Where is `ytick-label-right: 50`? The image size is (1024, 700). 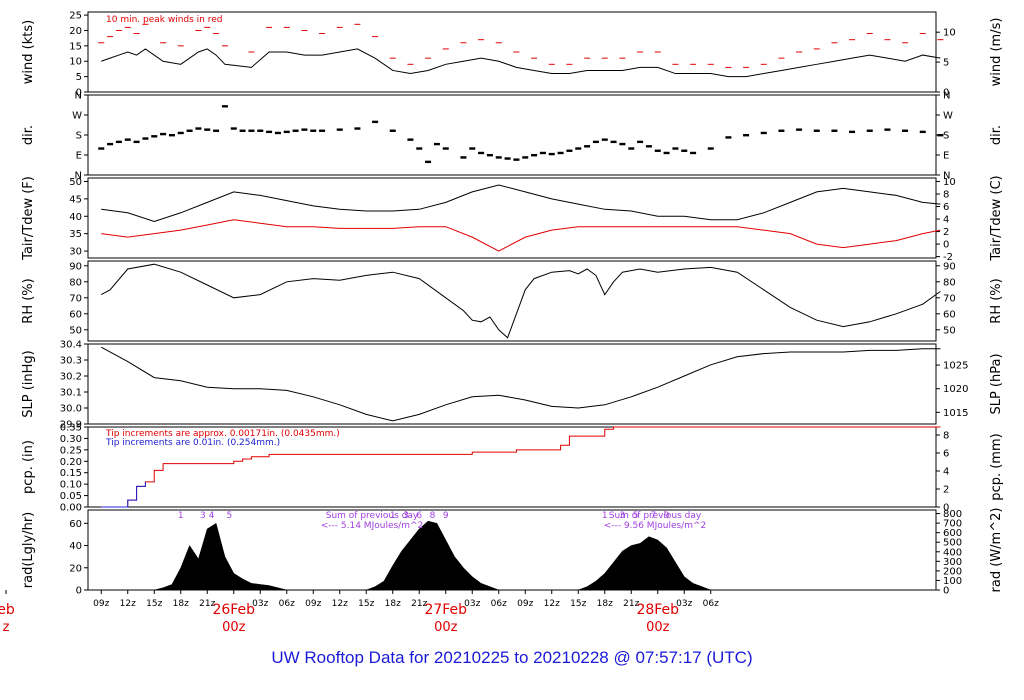
ytick-label-right: 50 is located at coordinates (949, 330).